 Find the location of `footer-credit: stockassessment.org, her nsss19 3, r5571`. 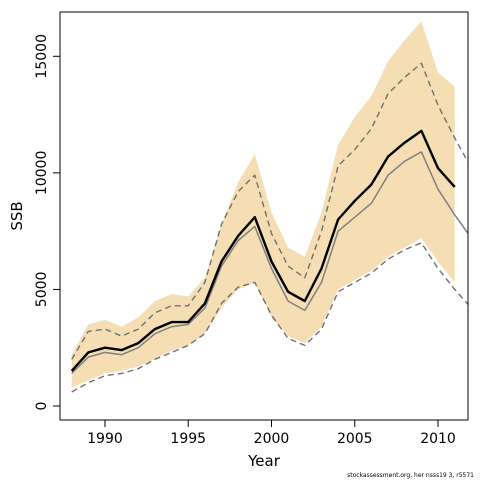

footer-credit: stockassessment.org, her nsss19 3, r5571 is located at coordinates (410, 475).